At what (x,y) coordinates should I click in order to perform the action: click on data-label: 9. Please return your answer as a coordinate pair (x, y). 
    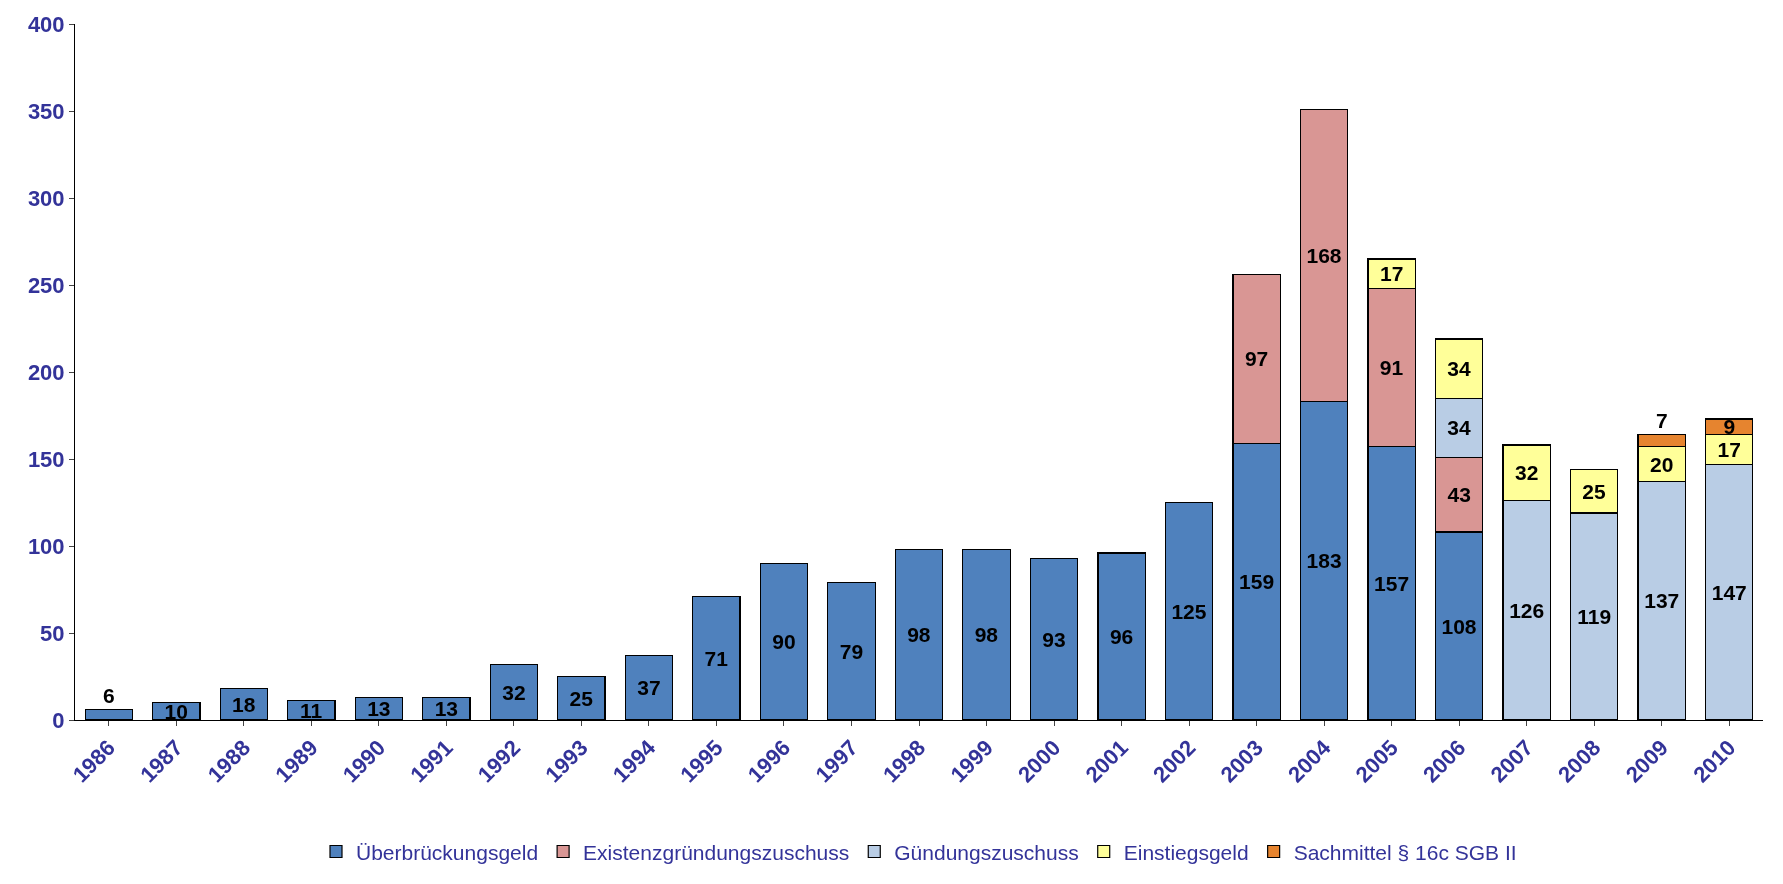
    Looking at the image, I should click on (1729, 427).